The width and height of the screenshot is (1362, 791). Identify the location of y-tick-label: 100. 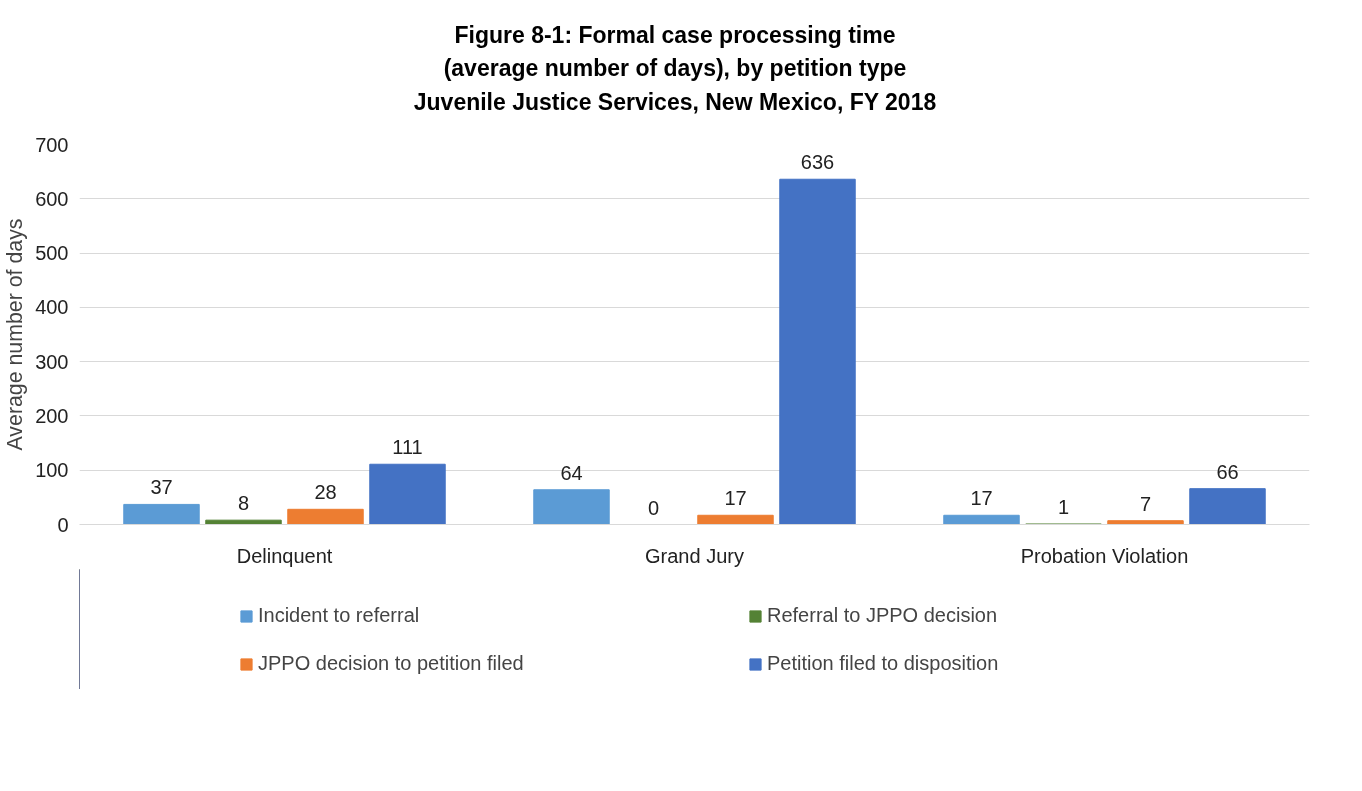
(52, 470).